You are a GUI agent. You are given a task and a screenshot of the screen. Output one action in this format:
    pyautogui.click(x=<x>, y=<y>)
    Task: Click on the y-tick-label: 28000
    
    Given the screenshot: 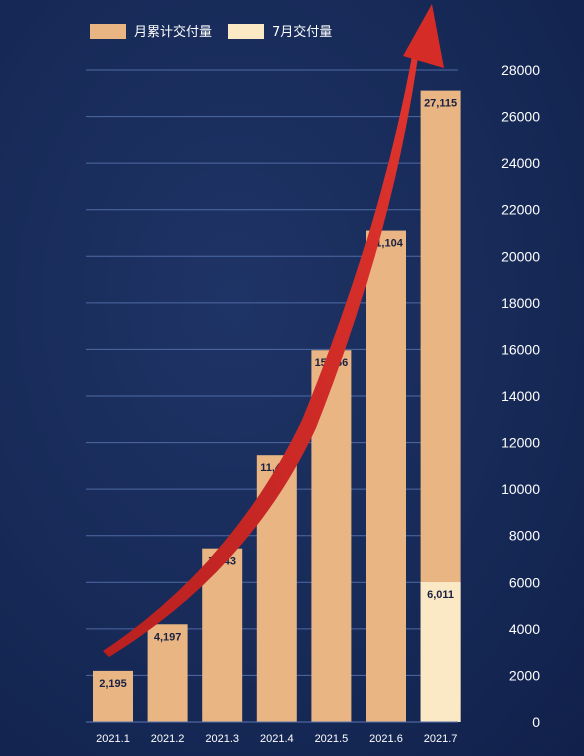 What is the action you would take?
    pyautogui.click(x=520, y=70)
    